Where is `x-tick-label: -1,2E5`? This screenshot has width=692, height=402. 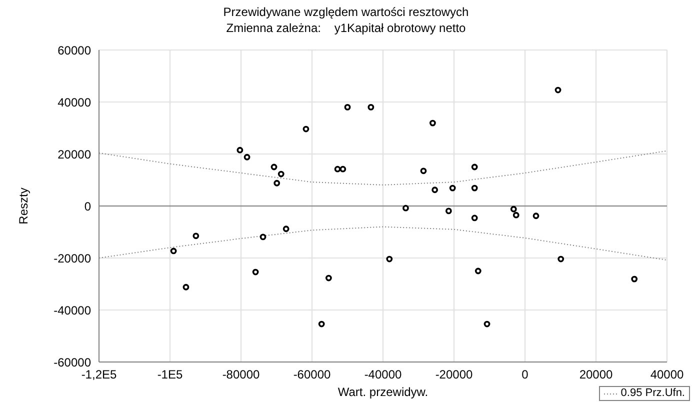 x-tick-label: -1,2E5 is located at coordinates (99, 375).